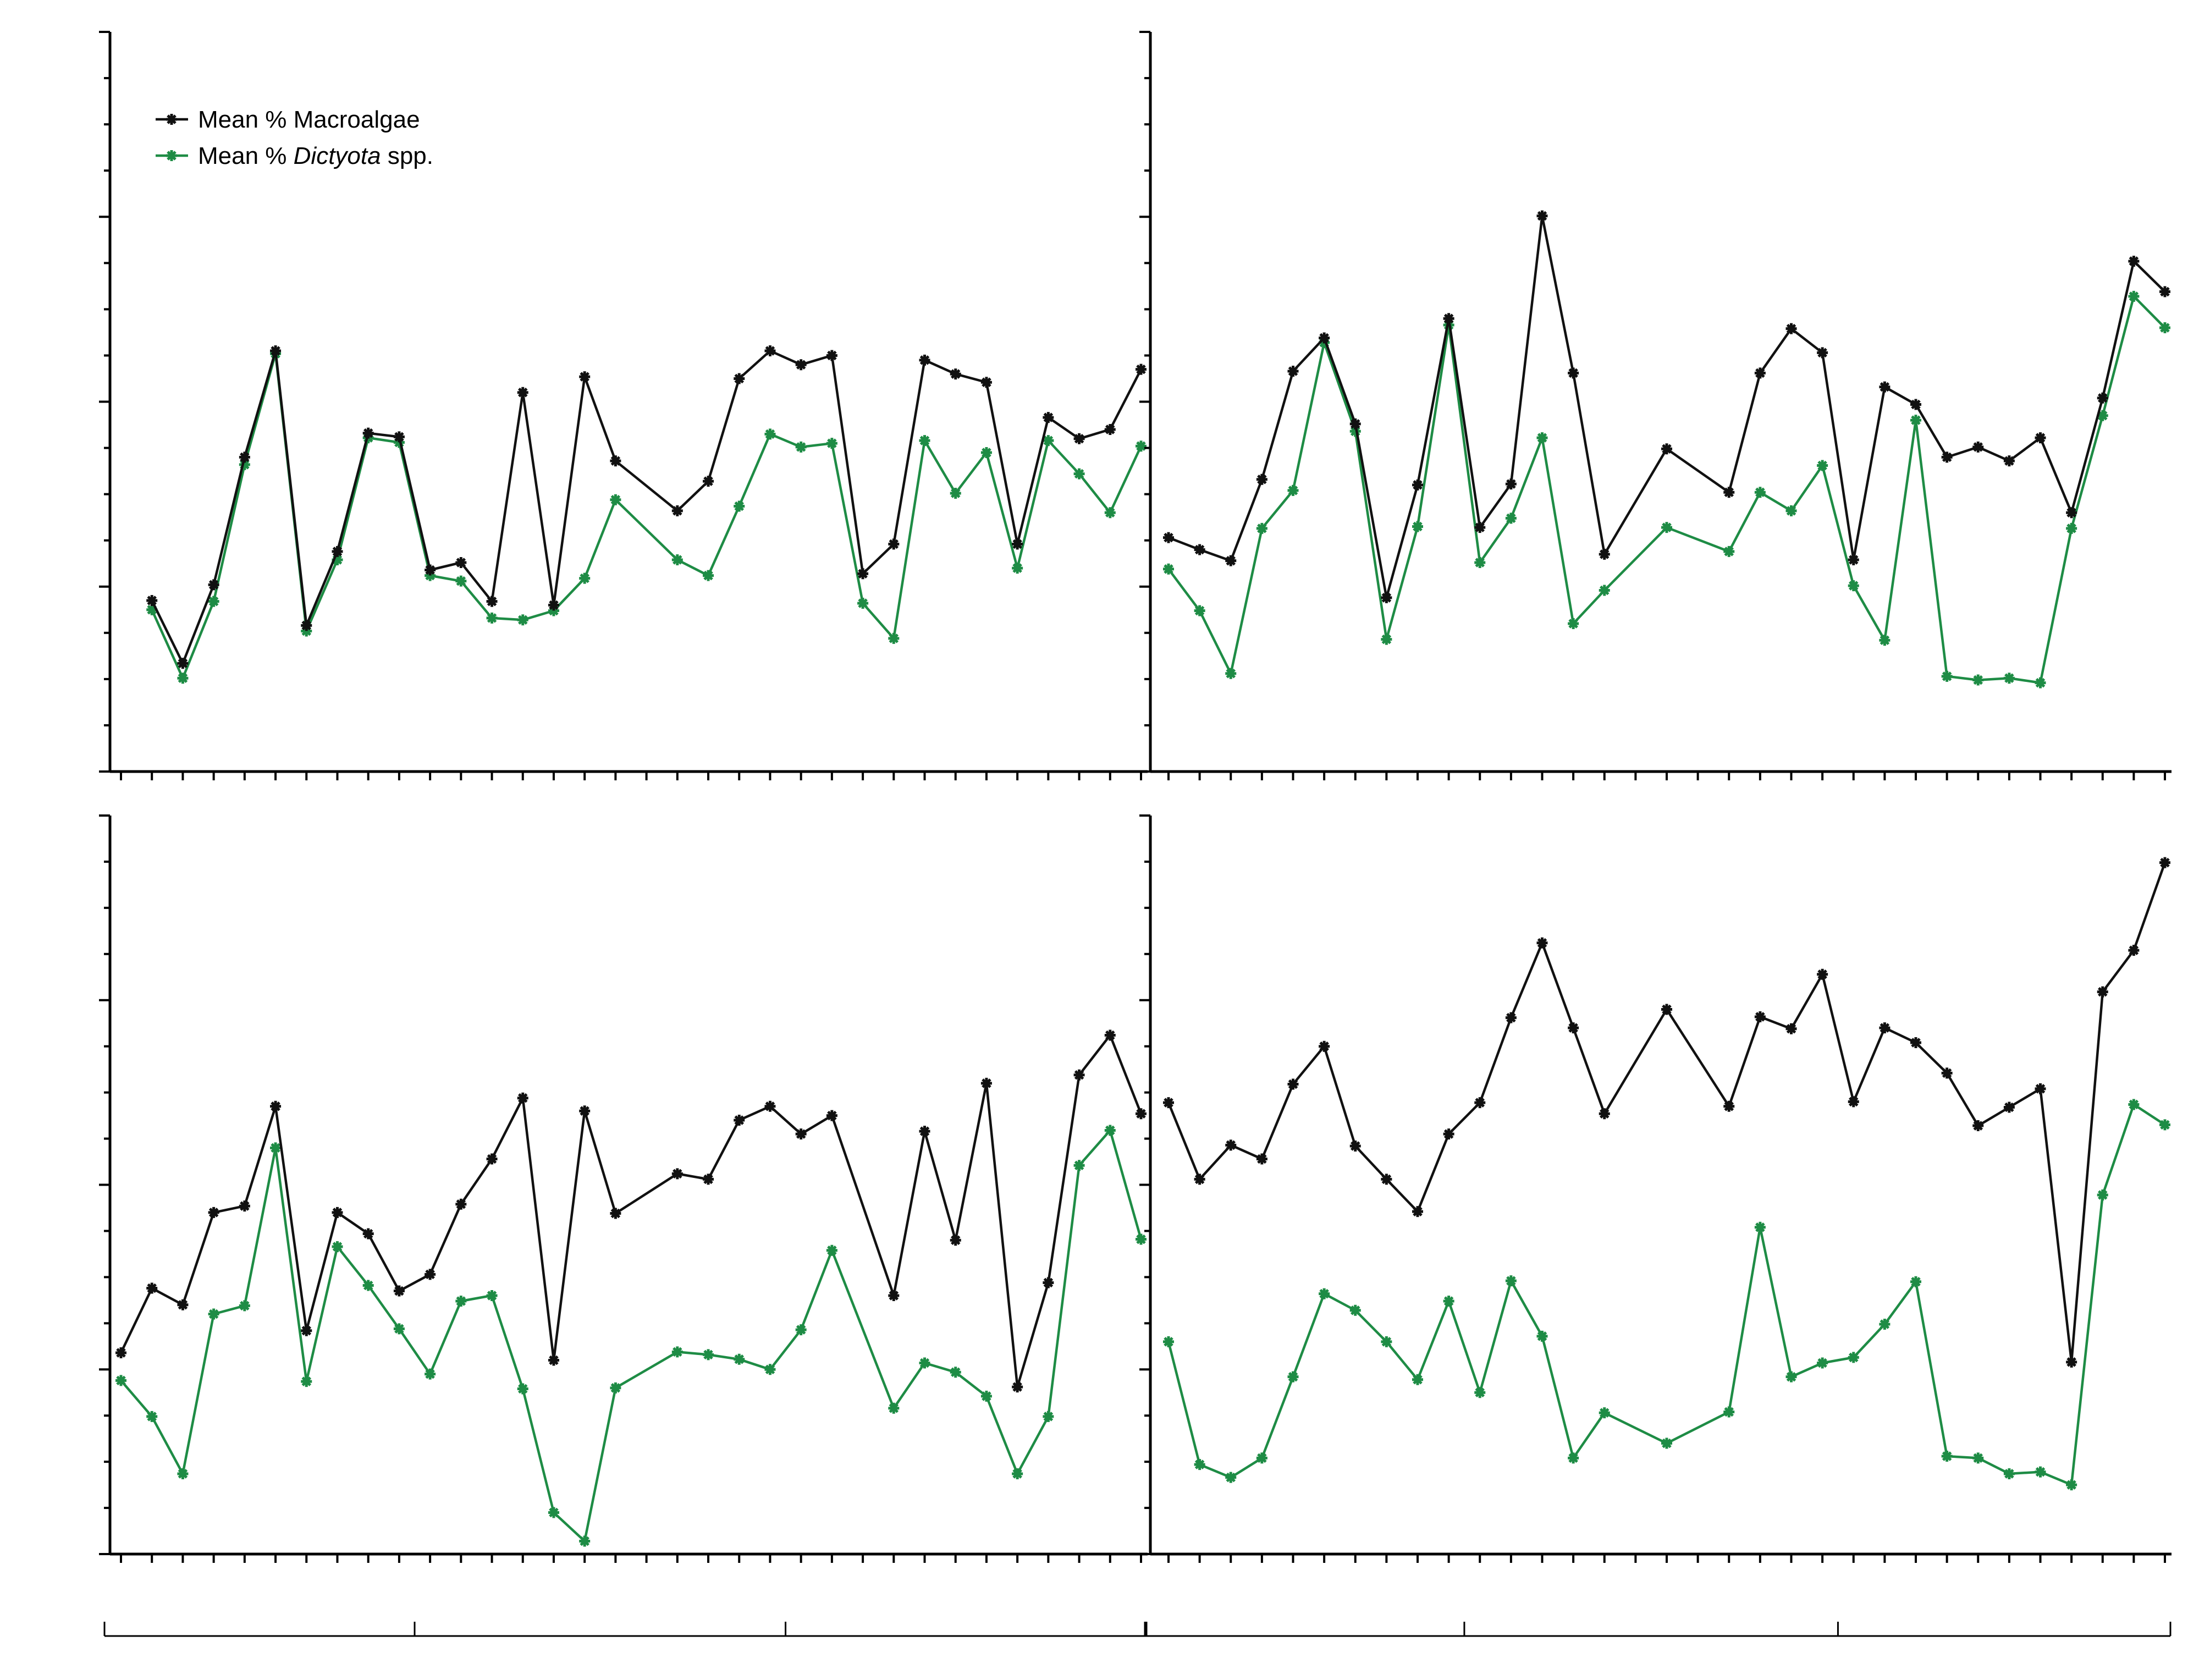 Image resolution: width=2188 pixels, height=1680 pixels. I want to click on macroalgae-legend-label: Mean % Macroalgae, so click(309, 119).